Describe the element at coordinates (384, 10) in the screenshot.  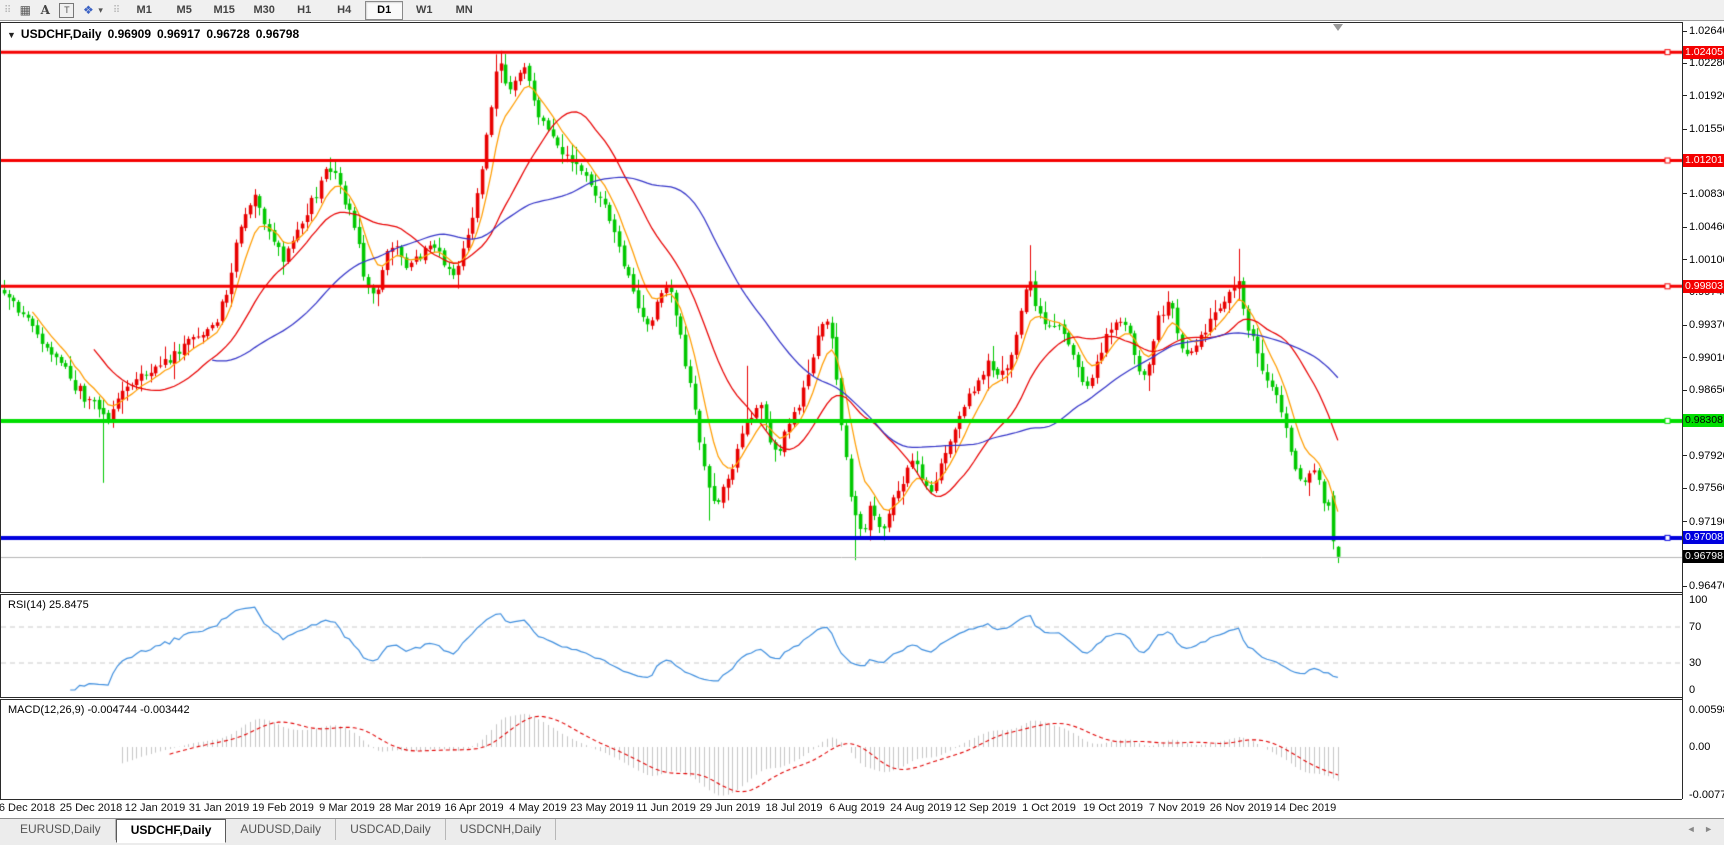
I see `timeframe-d1-button: D1` at that location.